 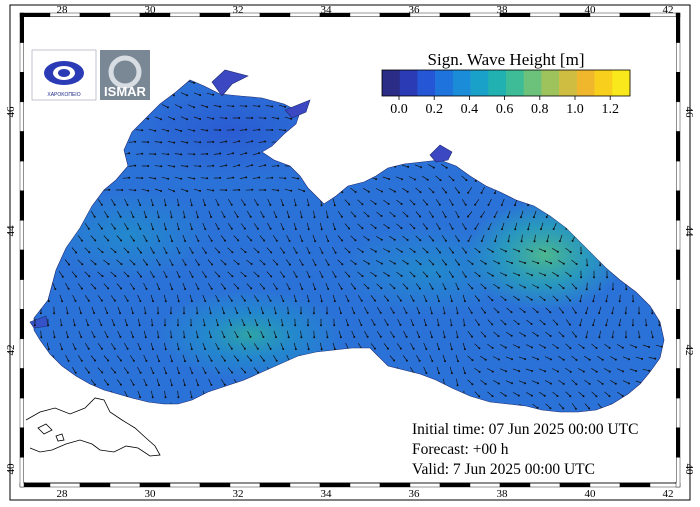 I want to click on x-tick-bottom-34: 34, so click(x=327, y=494).